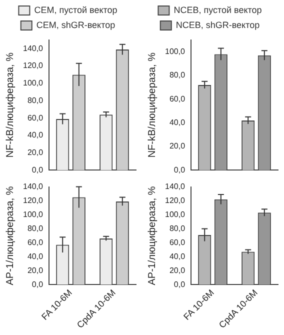 This screenshot has width=284, height=335. I want to click on legend-label: NCEB, shGR-вектор, so click(218, 25).